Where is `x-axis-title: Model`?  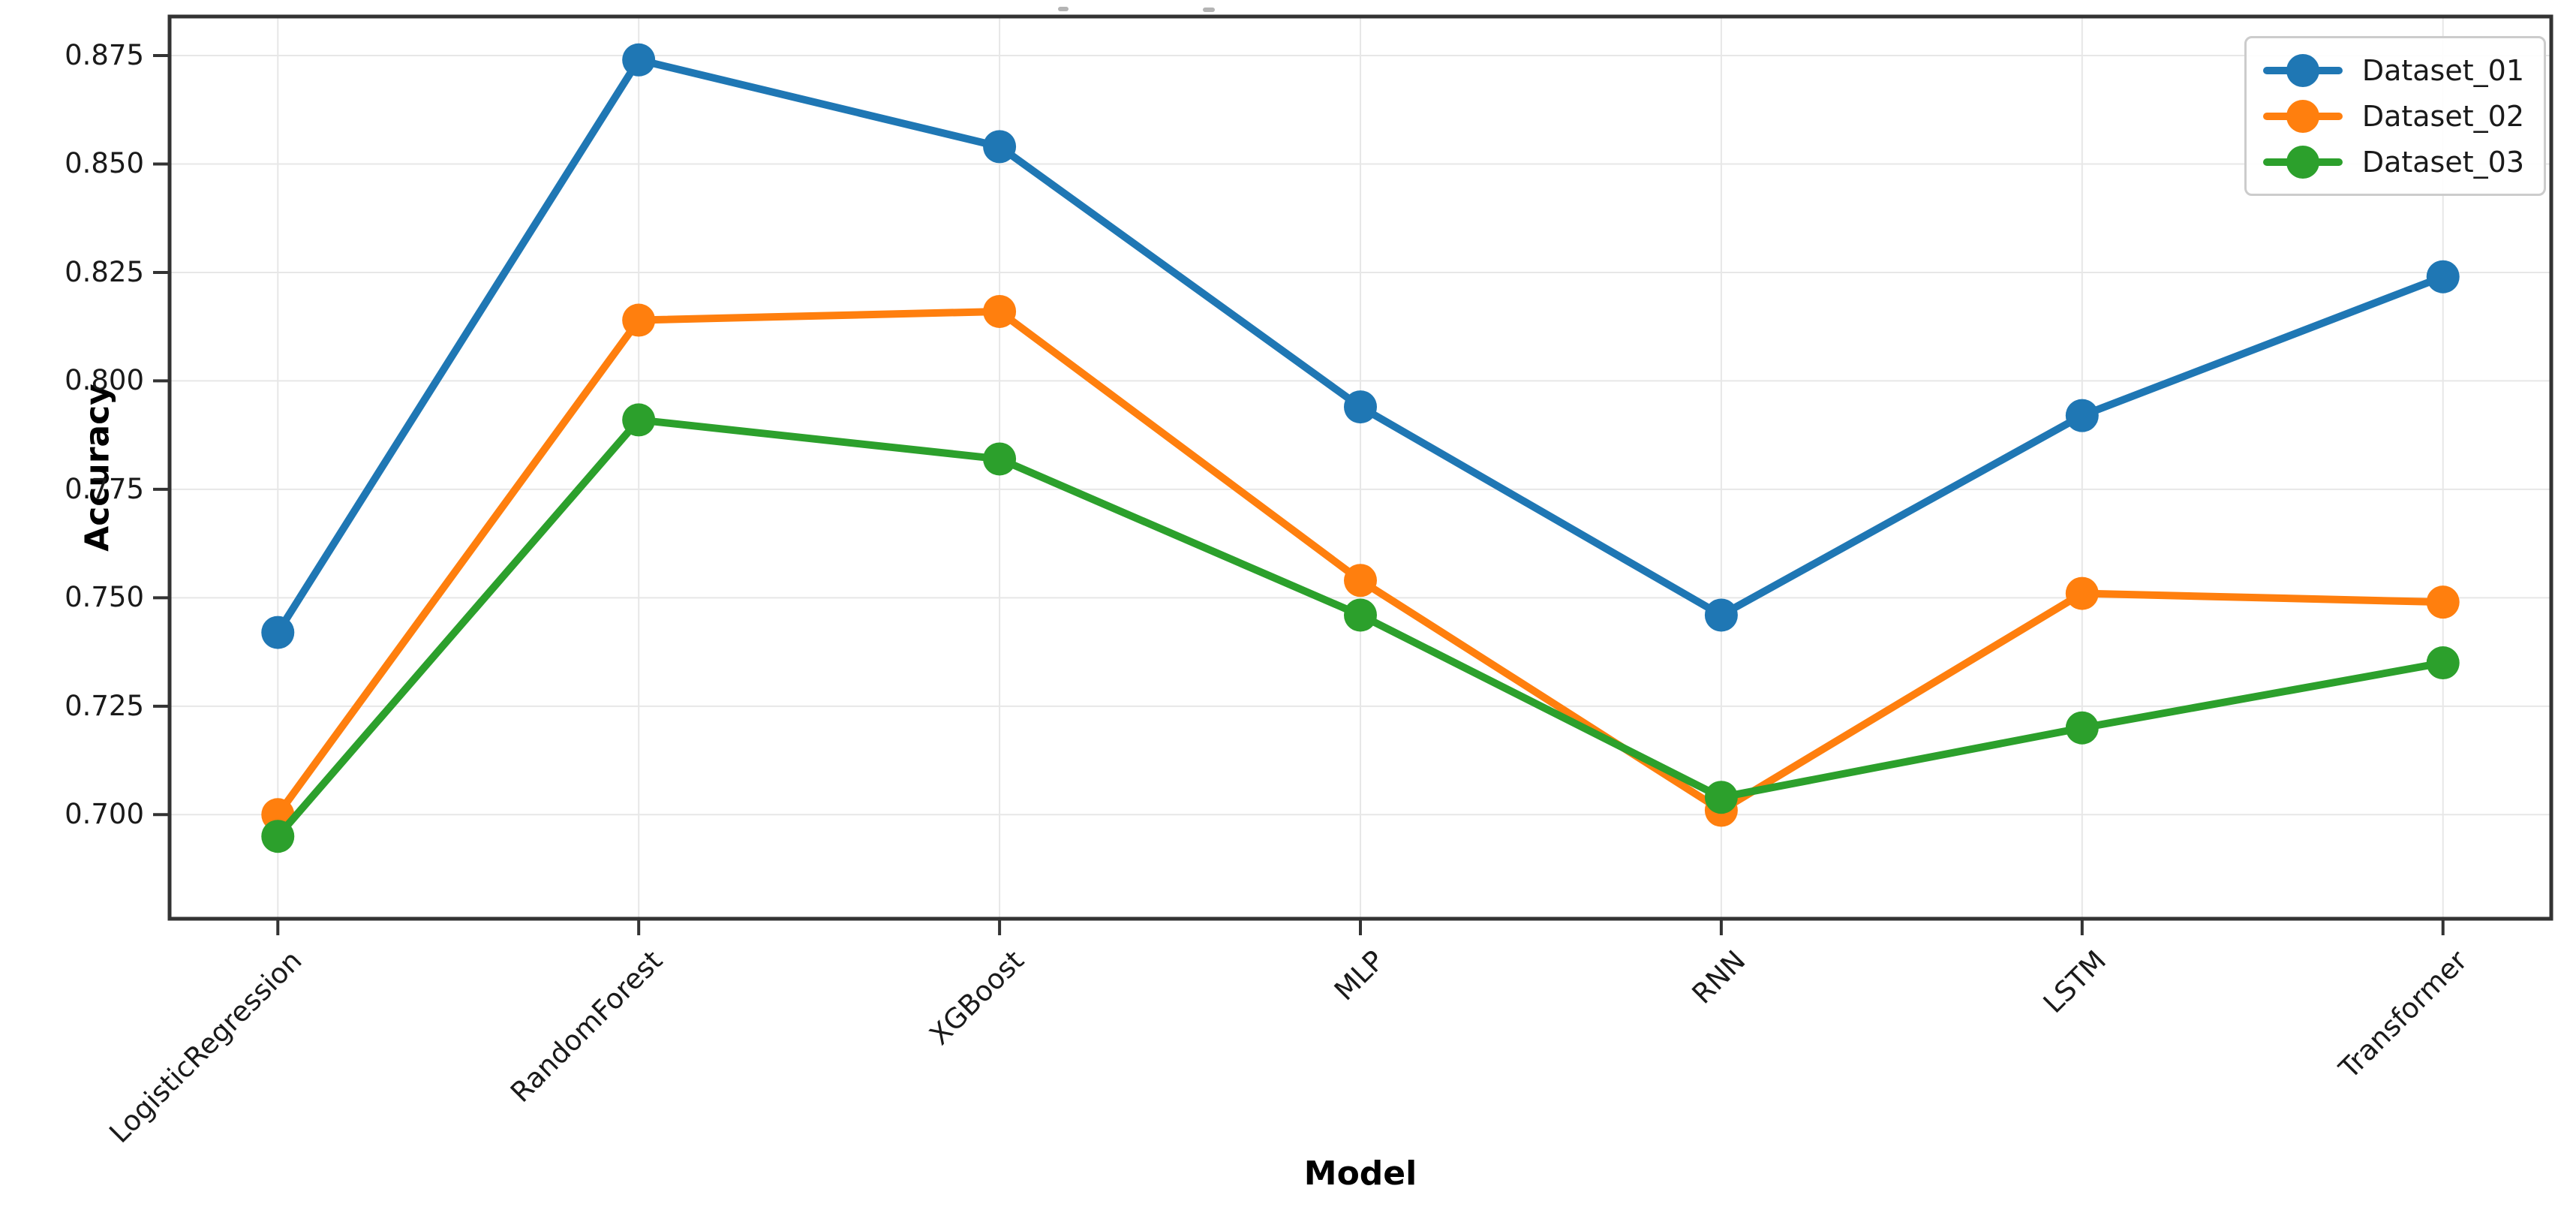
x-axis-title: Model is located at coordinates (1360, 1173).